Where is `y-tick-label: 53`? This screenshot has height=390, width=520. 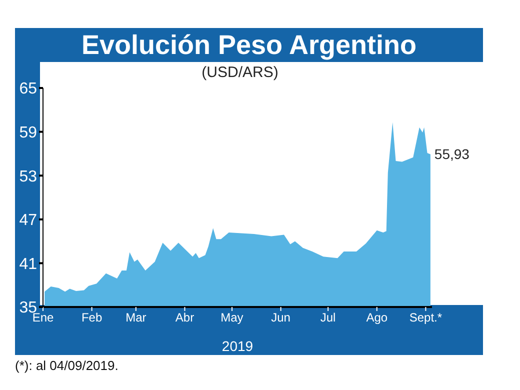
y-tick-label: 53 is located at coordinates (28, 177).